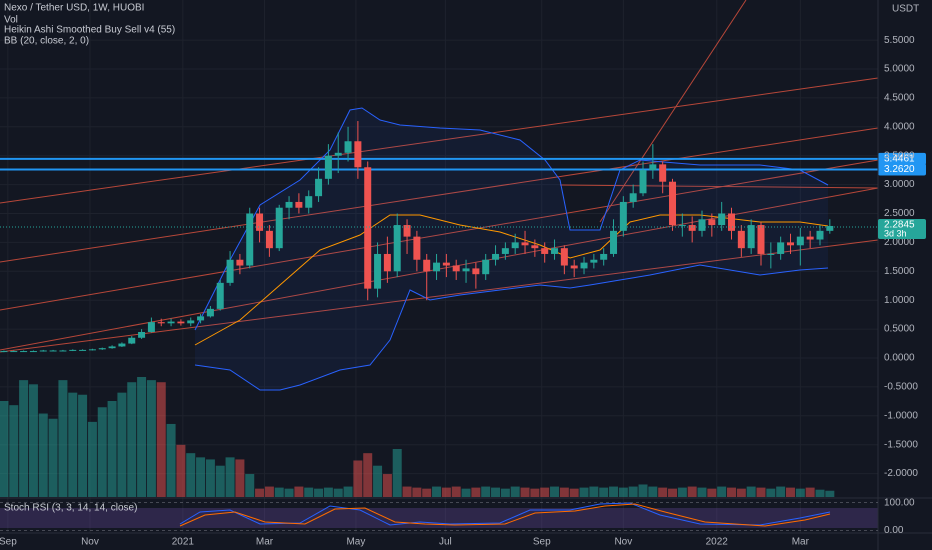  Describe the element at coordinates (899, 158) in the screenshot. I see `level-tag-label: 3.4461` at that location.